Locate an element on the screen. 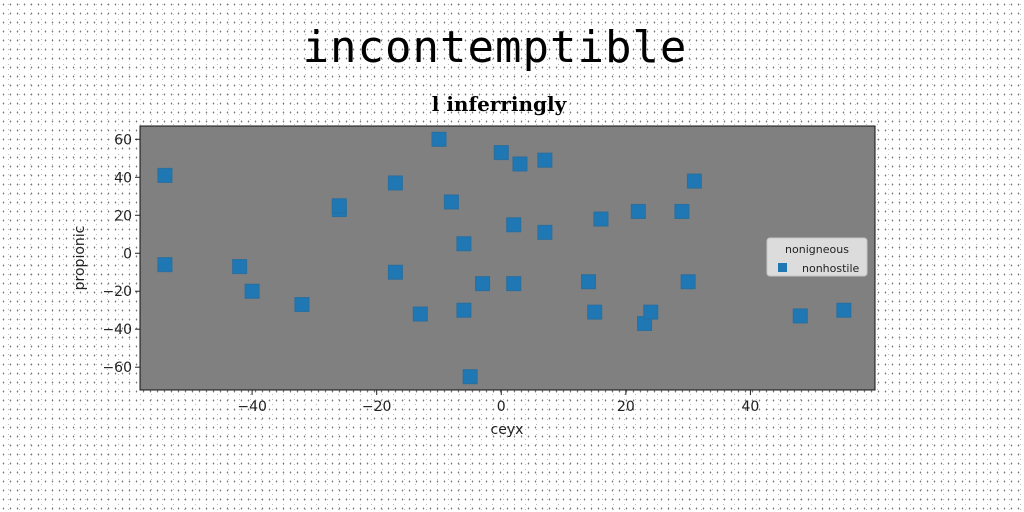  y-tick-label: 20 is located at coordinates (123, 216).